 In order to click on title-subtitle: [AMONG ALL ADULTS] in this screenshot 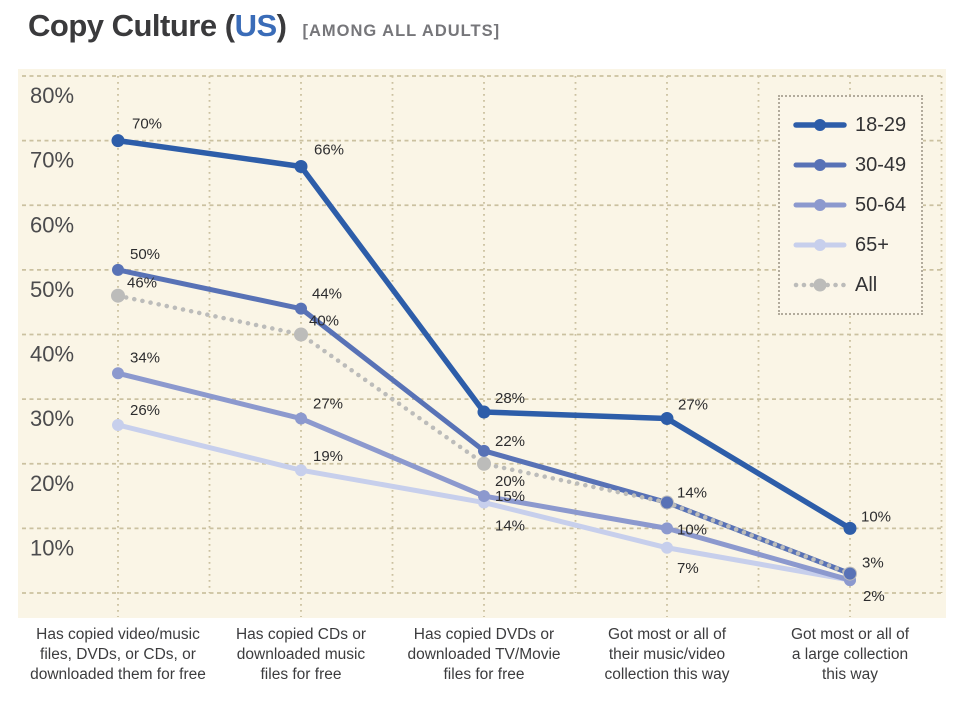, I will do `click(401, 31)`.